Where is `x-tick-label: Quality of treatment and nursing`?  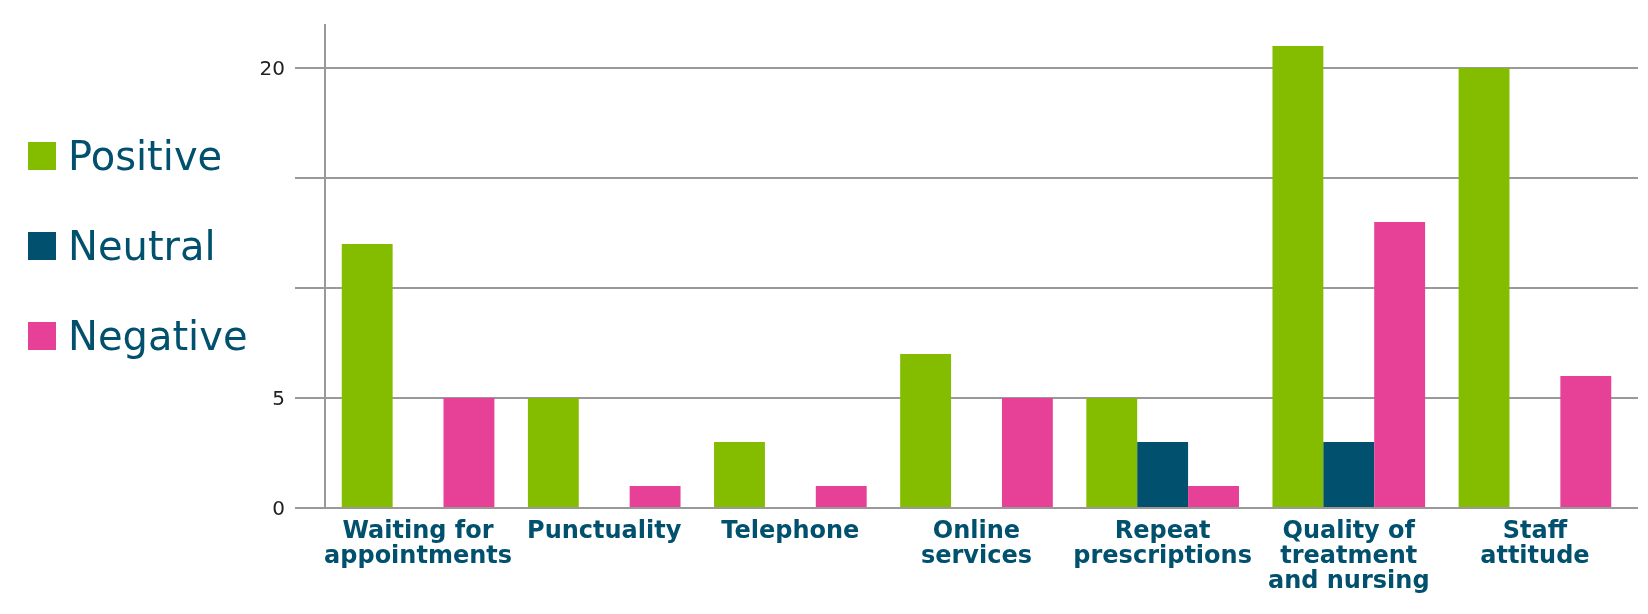
x-tick-label: Quality of treatment and nursing is located at coordinates (1348, 555).